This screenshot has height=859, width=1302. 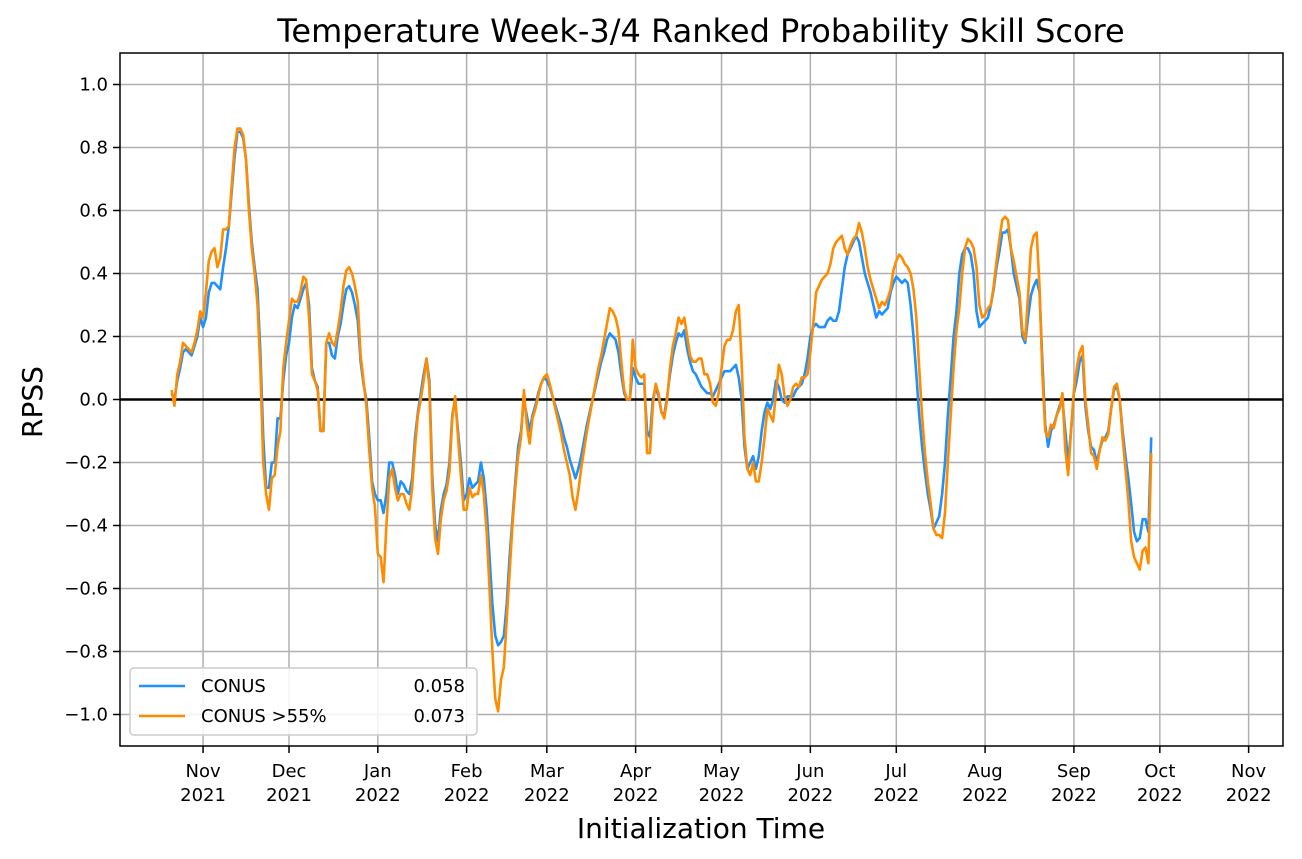 I want to click on y-tick-label: −0.2, so click(x=86, y=463).